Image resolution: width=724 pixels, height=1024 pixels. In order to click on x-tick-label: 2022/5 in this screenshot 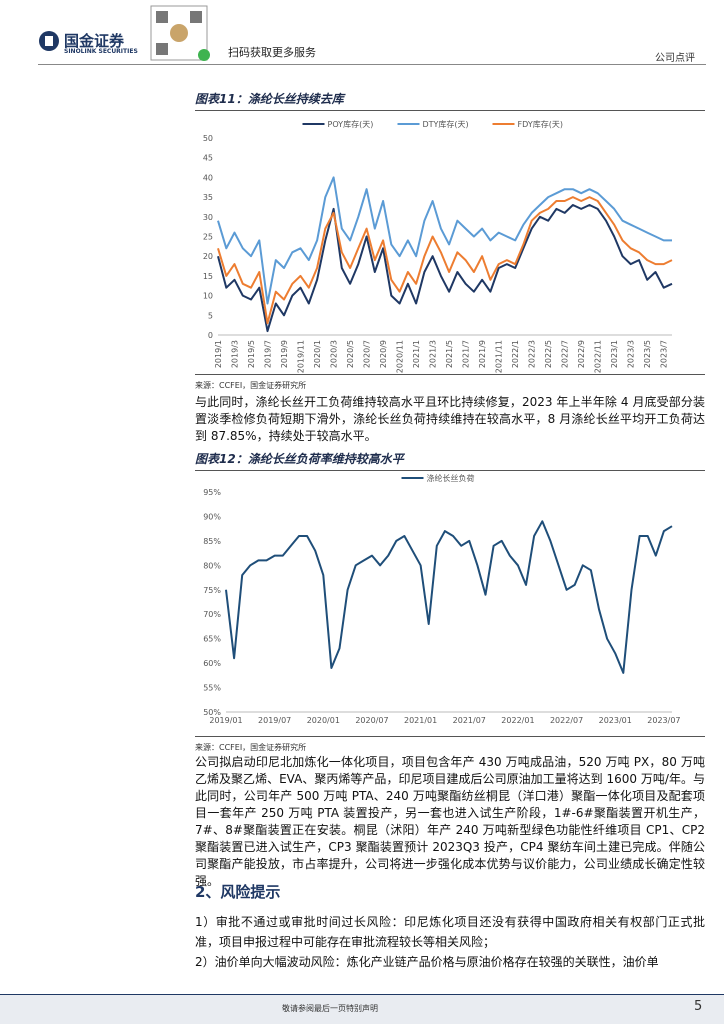, I will do `click(548, 354)`.